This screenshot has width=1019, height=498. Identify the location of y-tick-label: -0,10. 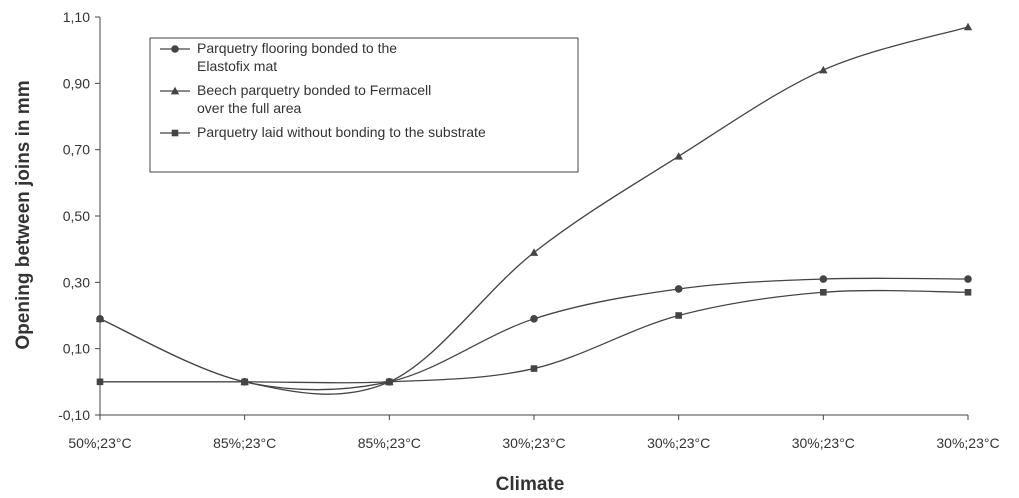
(74, 415).